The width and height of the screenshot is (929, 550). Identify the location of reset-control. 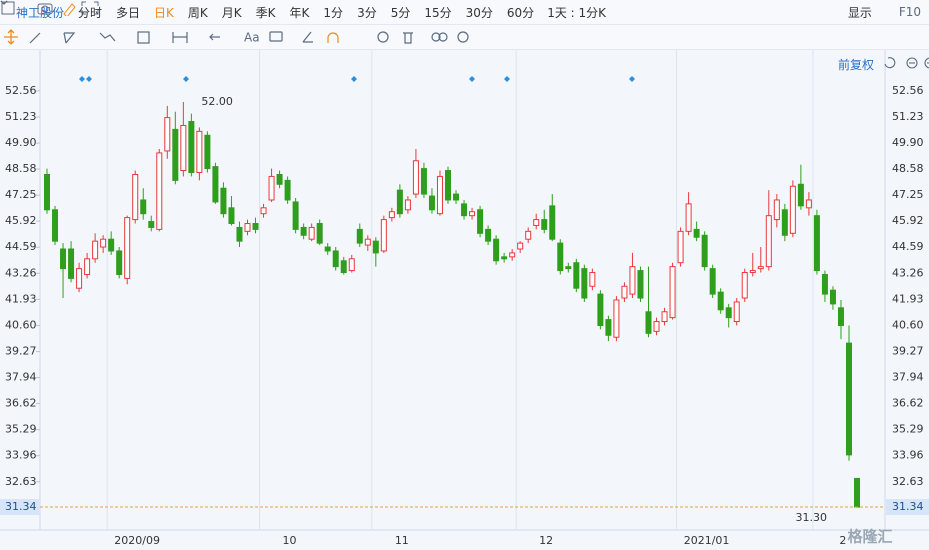
(890, 63).